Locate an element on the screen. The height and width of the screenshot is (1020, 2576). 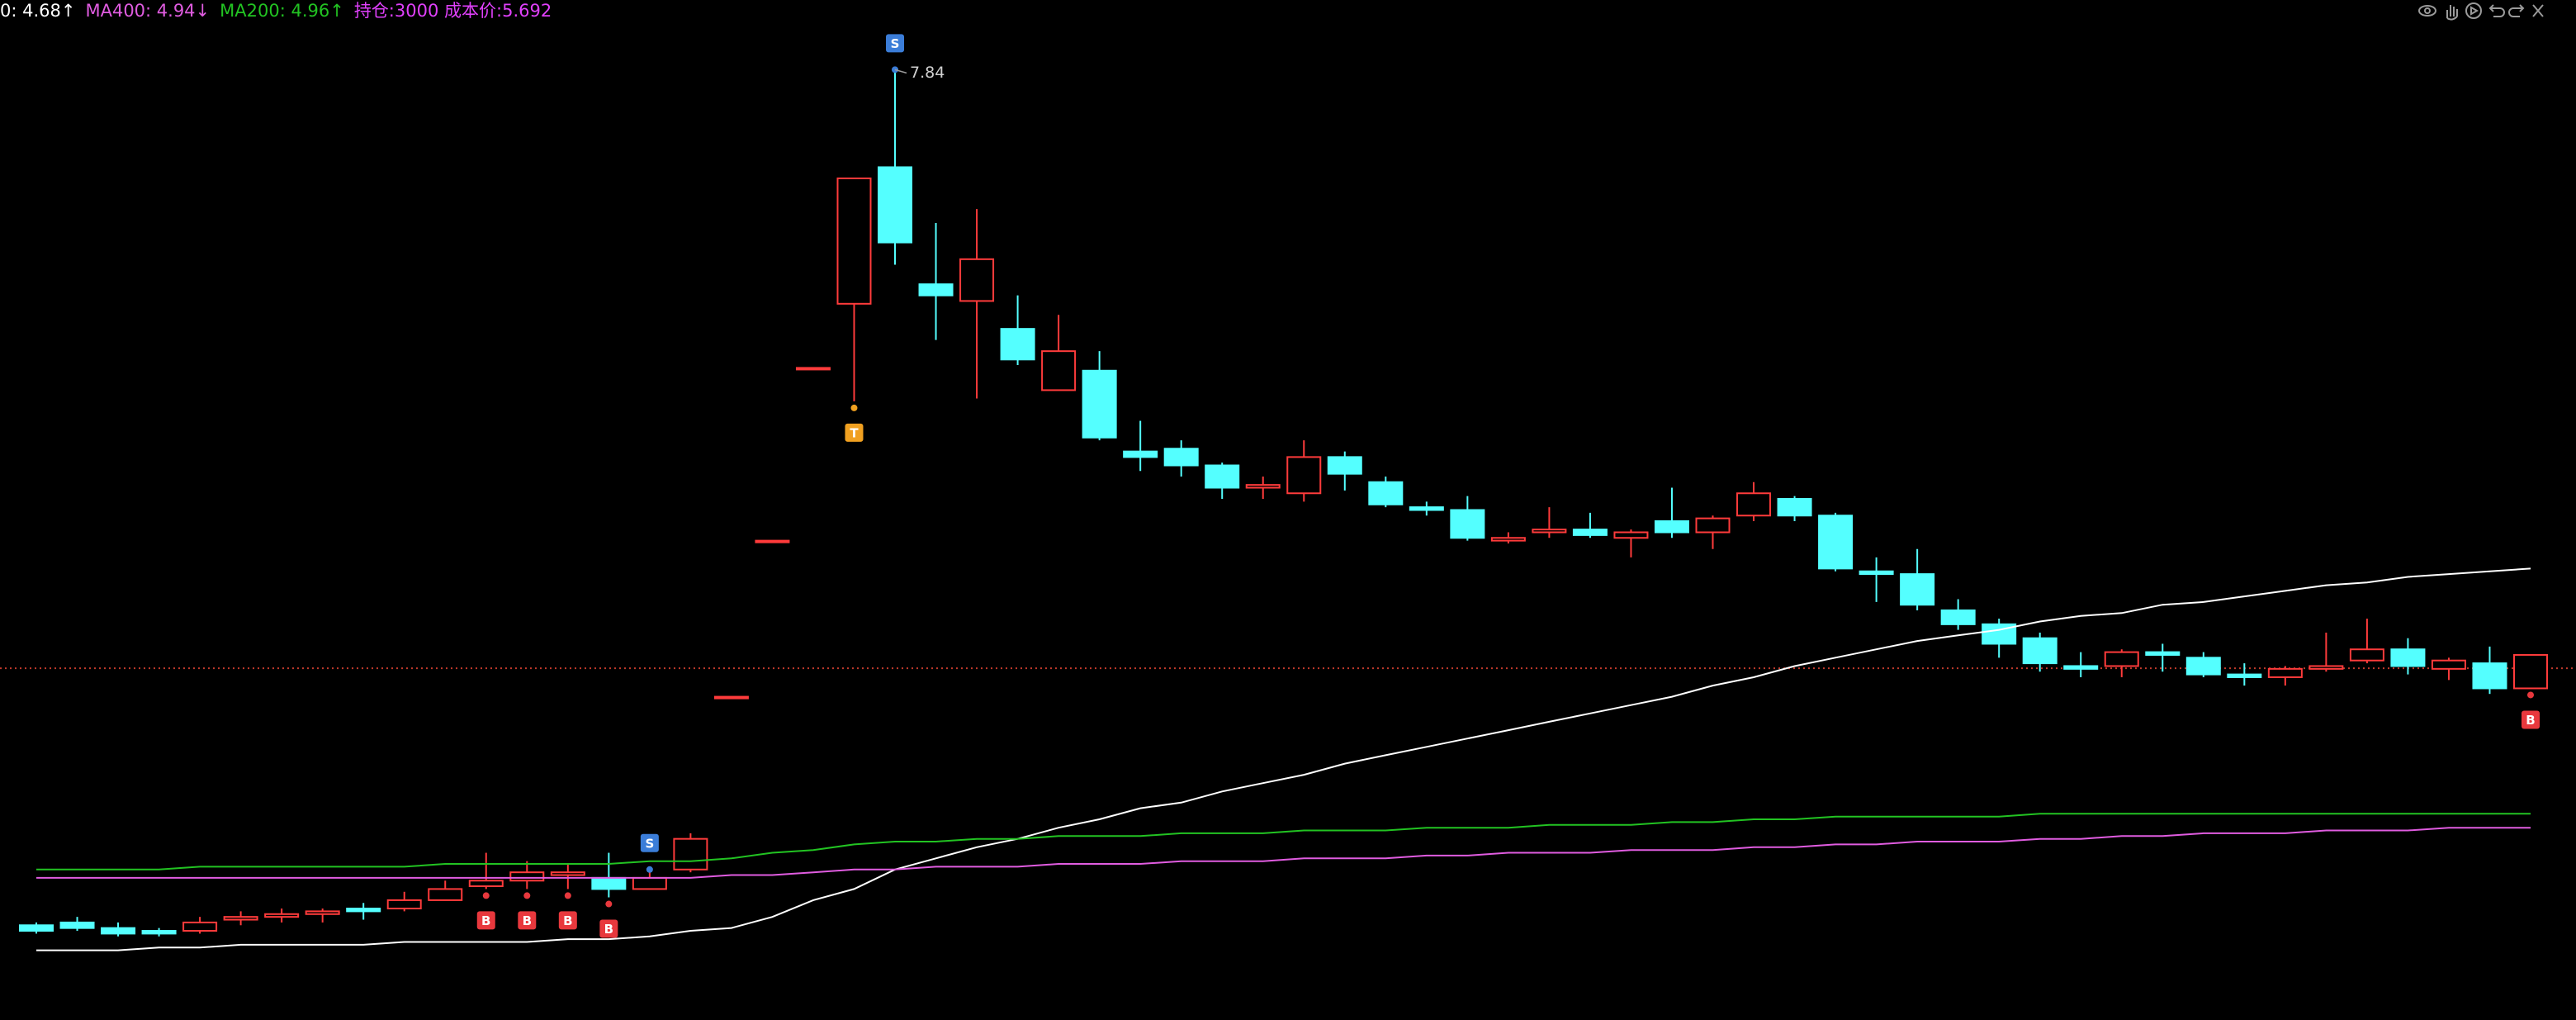
play-icon is located at coordinates (2473, 10).